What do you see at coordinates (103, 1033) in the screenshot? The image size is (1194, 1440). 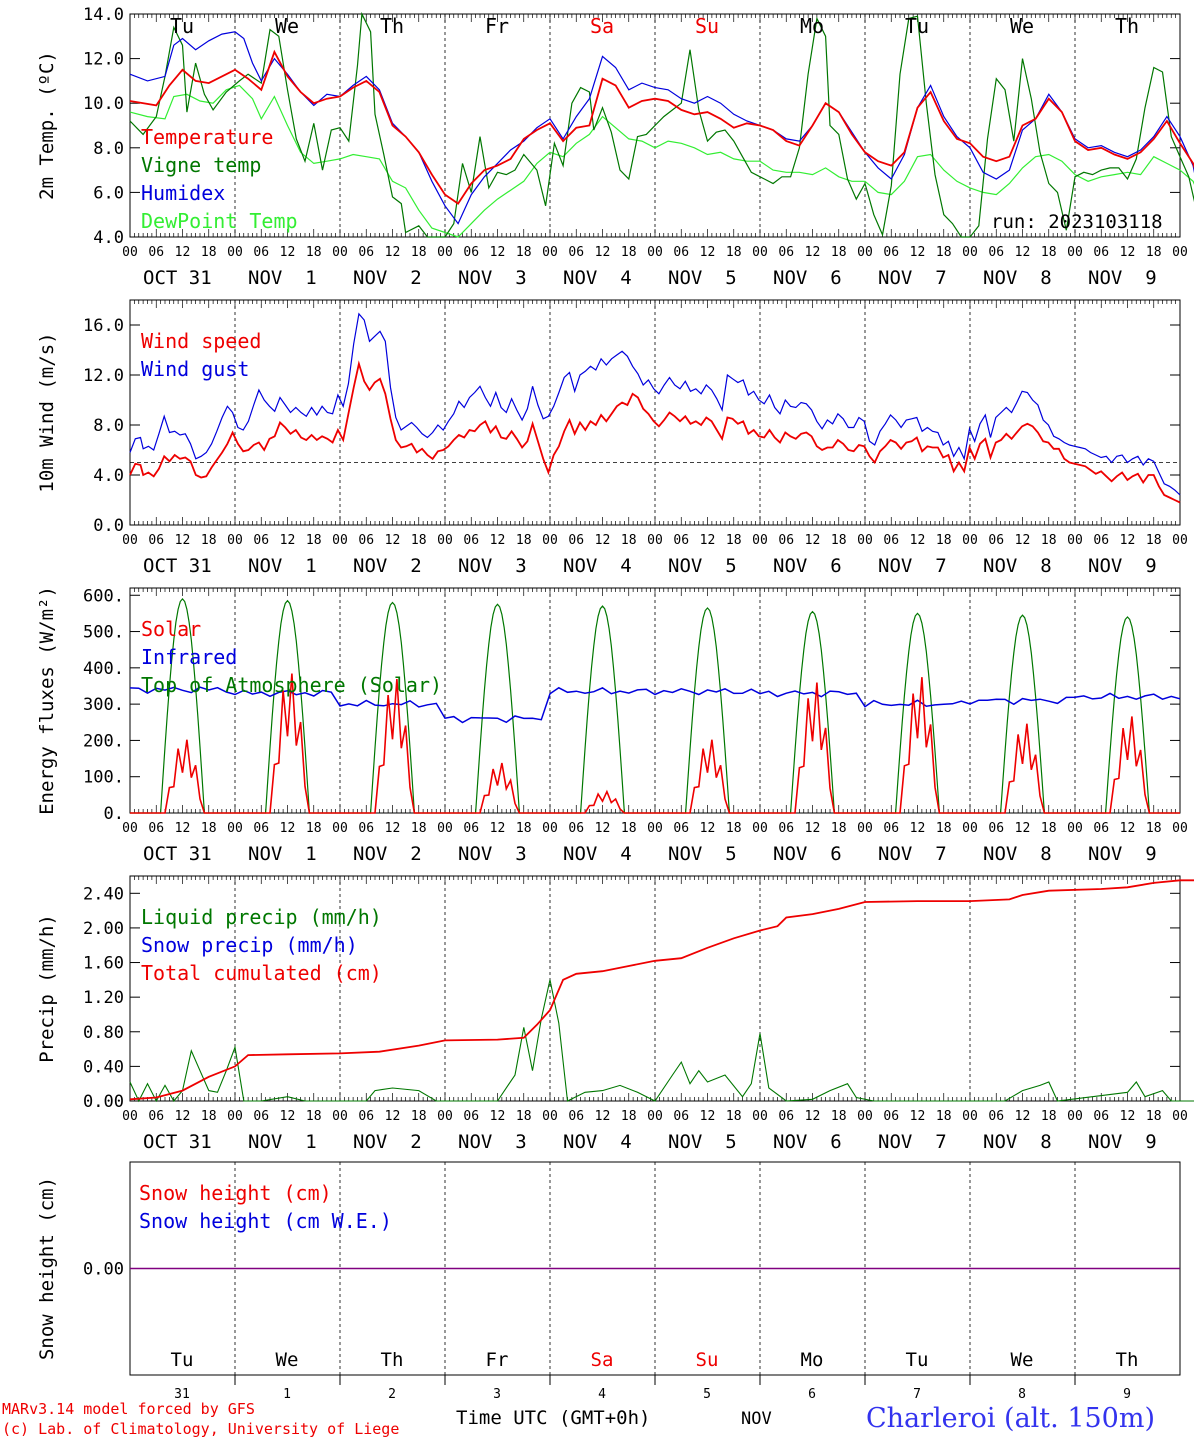 I see `y-tick-label: 0.80` at bounding box center [103, 1033].